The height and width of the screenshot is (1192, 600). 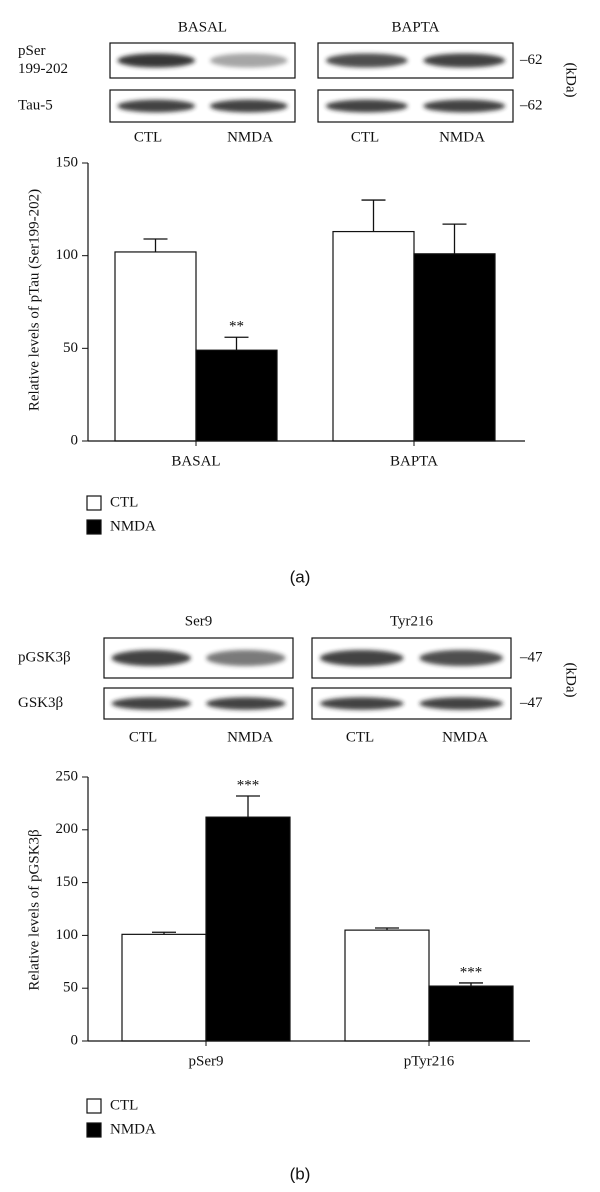 I want to click on blot-row-label: 199-202, so click(x=43, y=69).